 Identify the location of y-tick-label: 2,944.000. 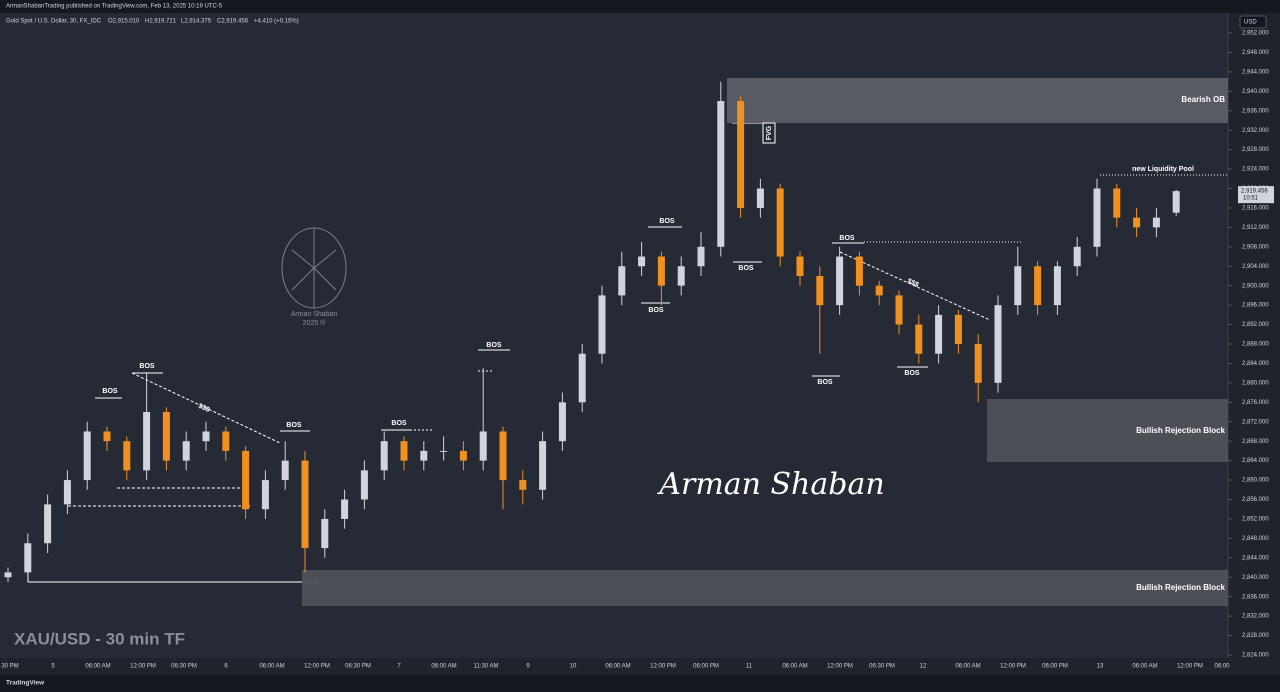
(1255, 72).